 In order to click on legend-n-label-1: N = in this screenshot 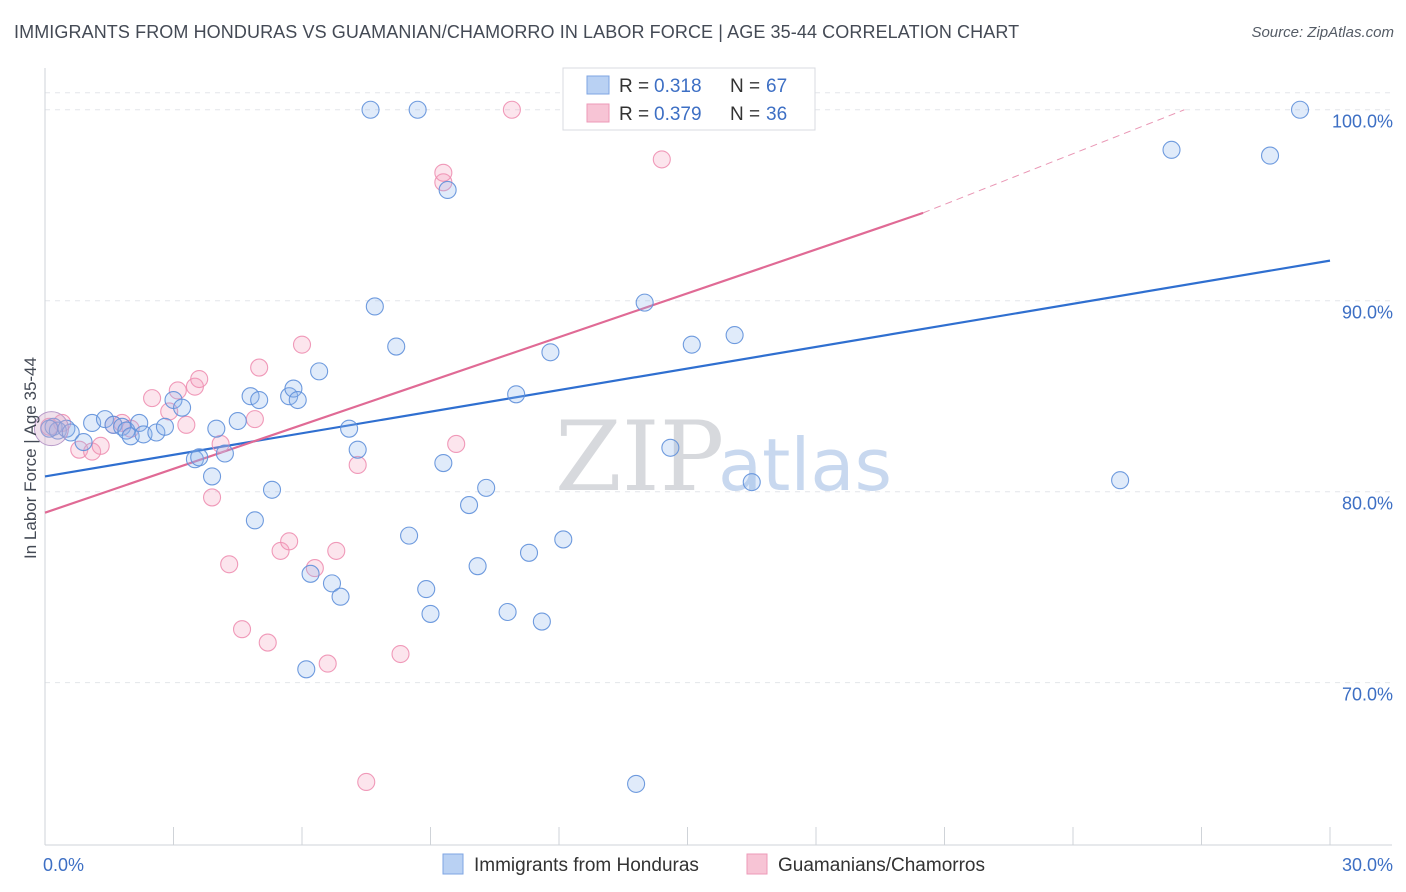, I will do `click(745, 86)`.